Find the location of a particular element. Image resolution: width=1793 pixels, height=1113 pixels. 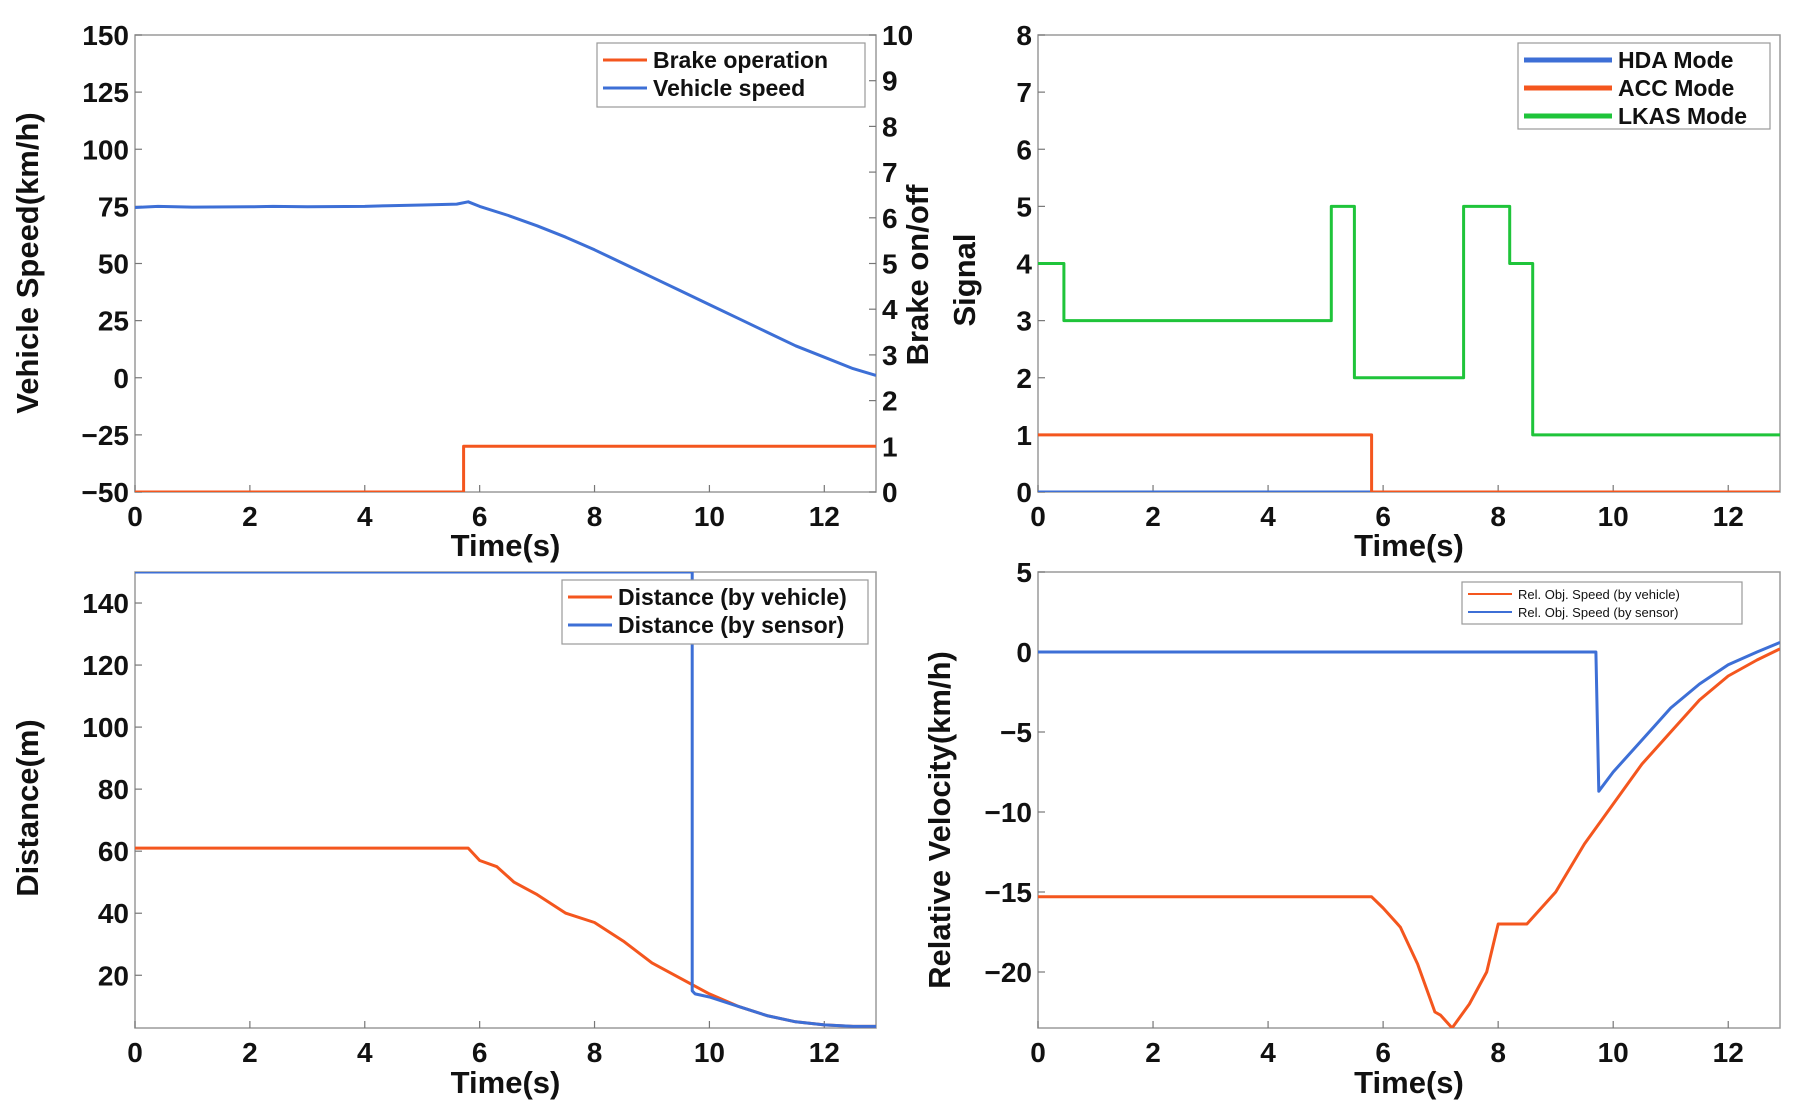

y-tick-label: 7 is located at coordinates (1024, 92).